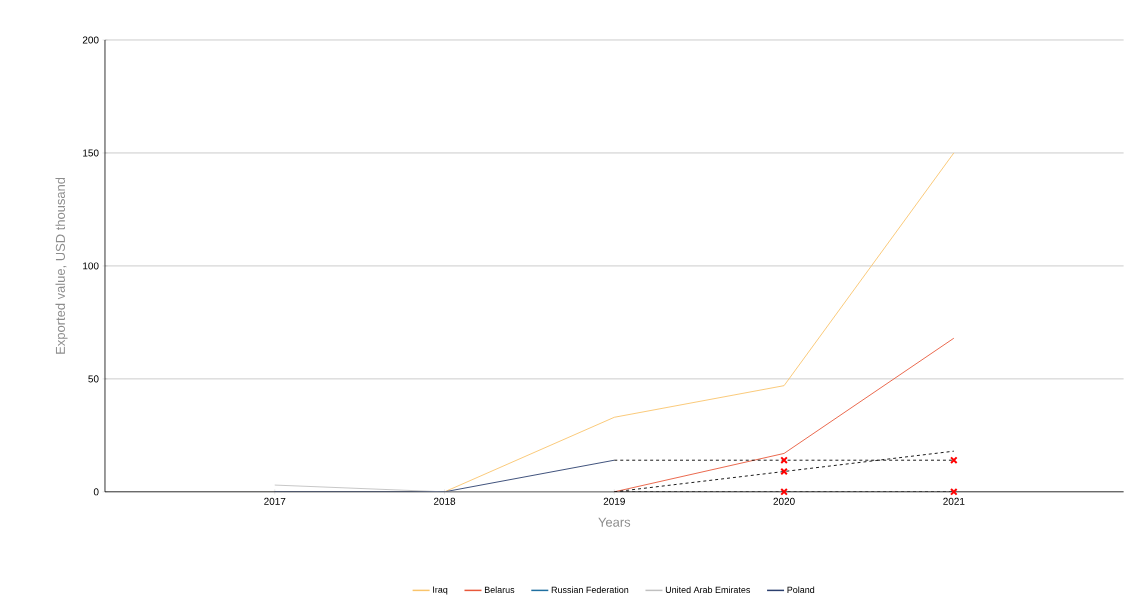  What do you see at coordinates (275, 501) in the screenshot?
I see `x-tick-label: 2017` at bounding box center [275, 501].